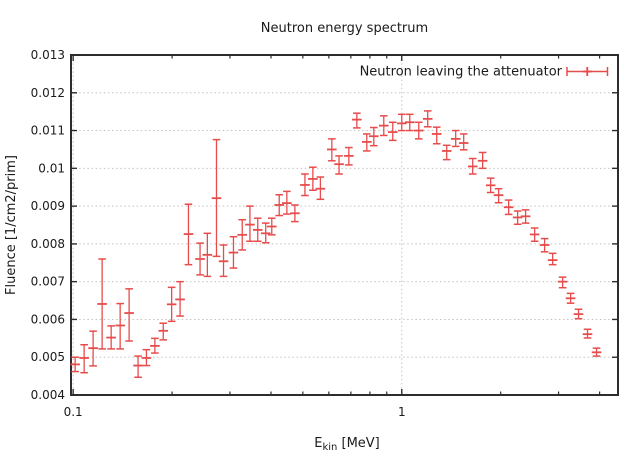 Image resolution: width=640 pixels, height=474 pixels. I want to click on legend-sample-errorbar, so click(587, 71).